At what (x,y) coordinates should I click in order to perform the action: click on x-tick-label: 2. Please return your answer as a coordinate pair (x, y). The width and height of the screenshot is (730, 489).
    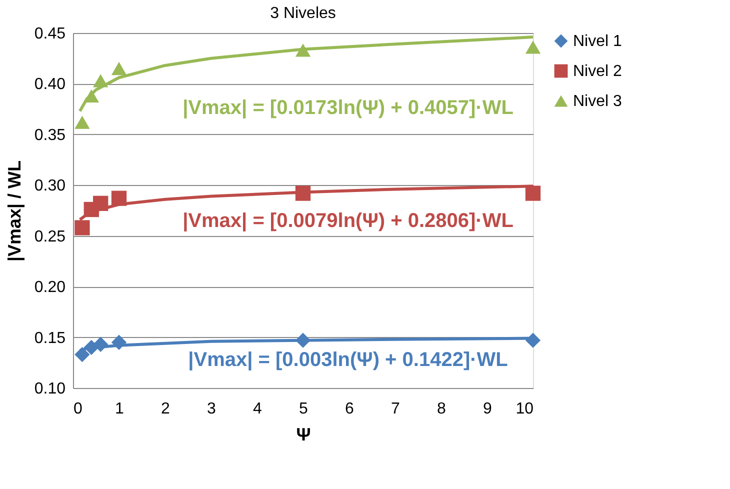
    Looking at the image, I should click on (165, 409).